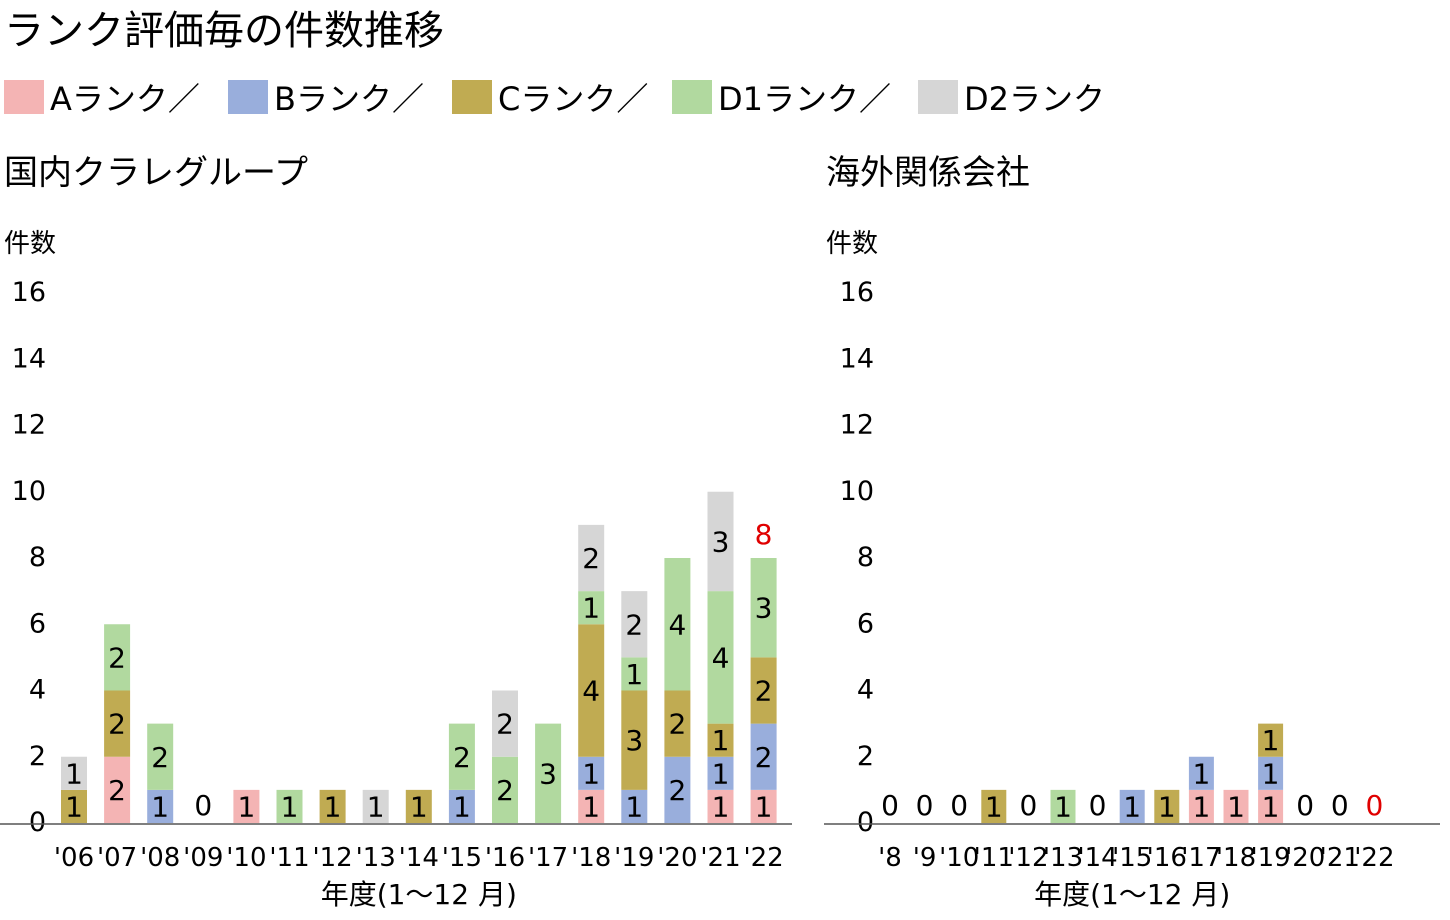 This screenshot has width=1450, height=920. Describe the element at coordinates (591, 858) in the screenshot. I see `x-tick-label: '18` at that location.